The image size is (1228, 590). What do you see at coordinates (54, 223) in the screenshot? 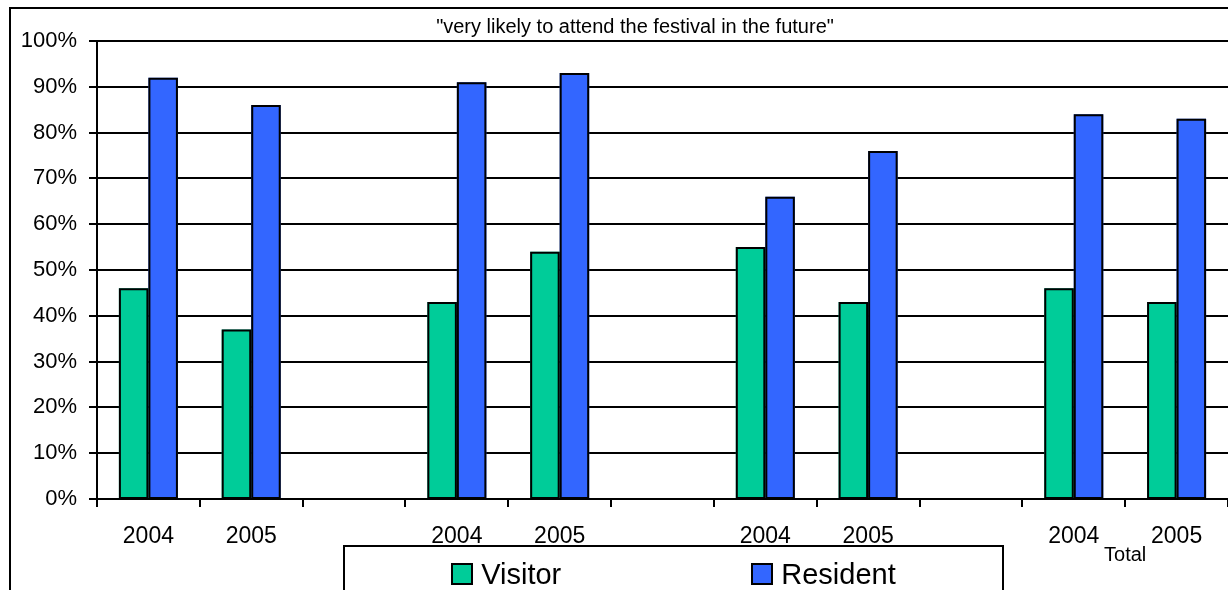
I see `y-tick-label: 60%` at bounding box center [54, 223].